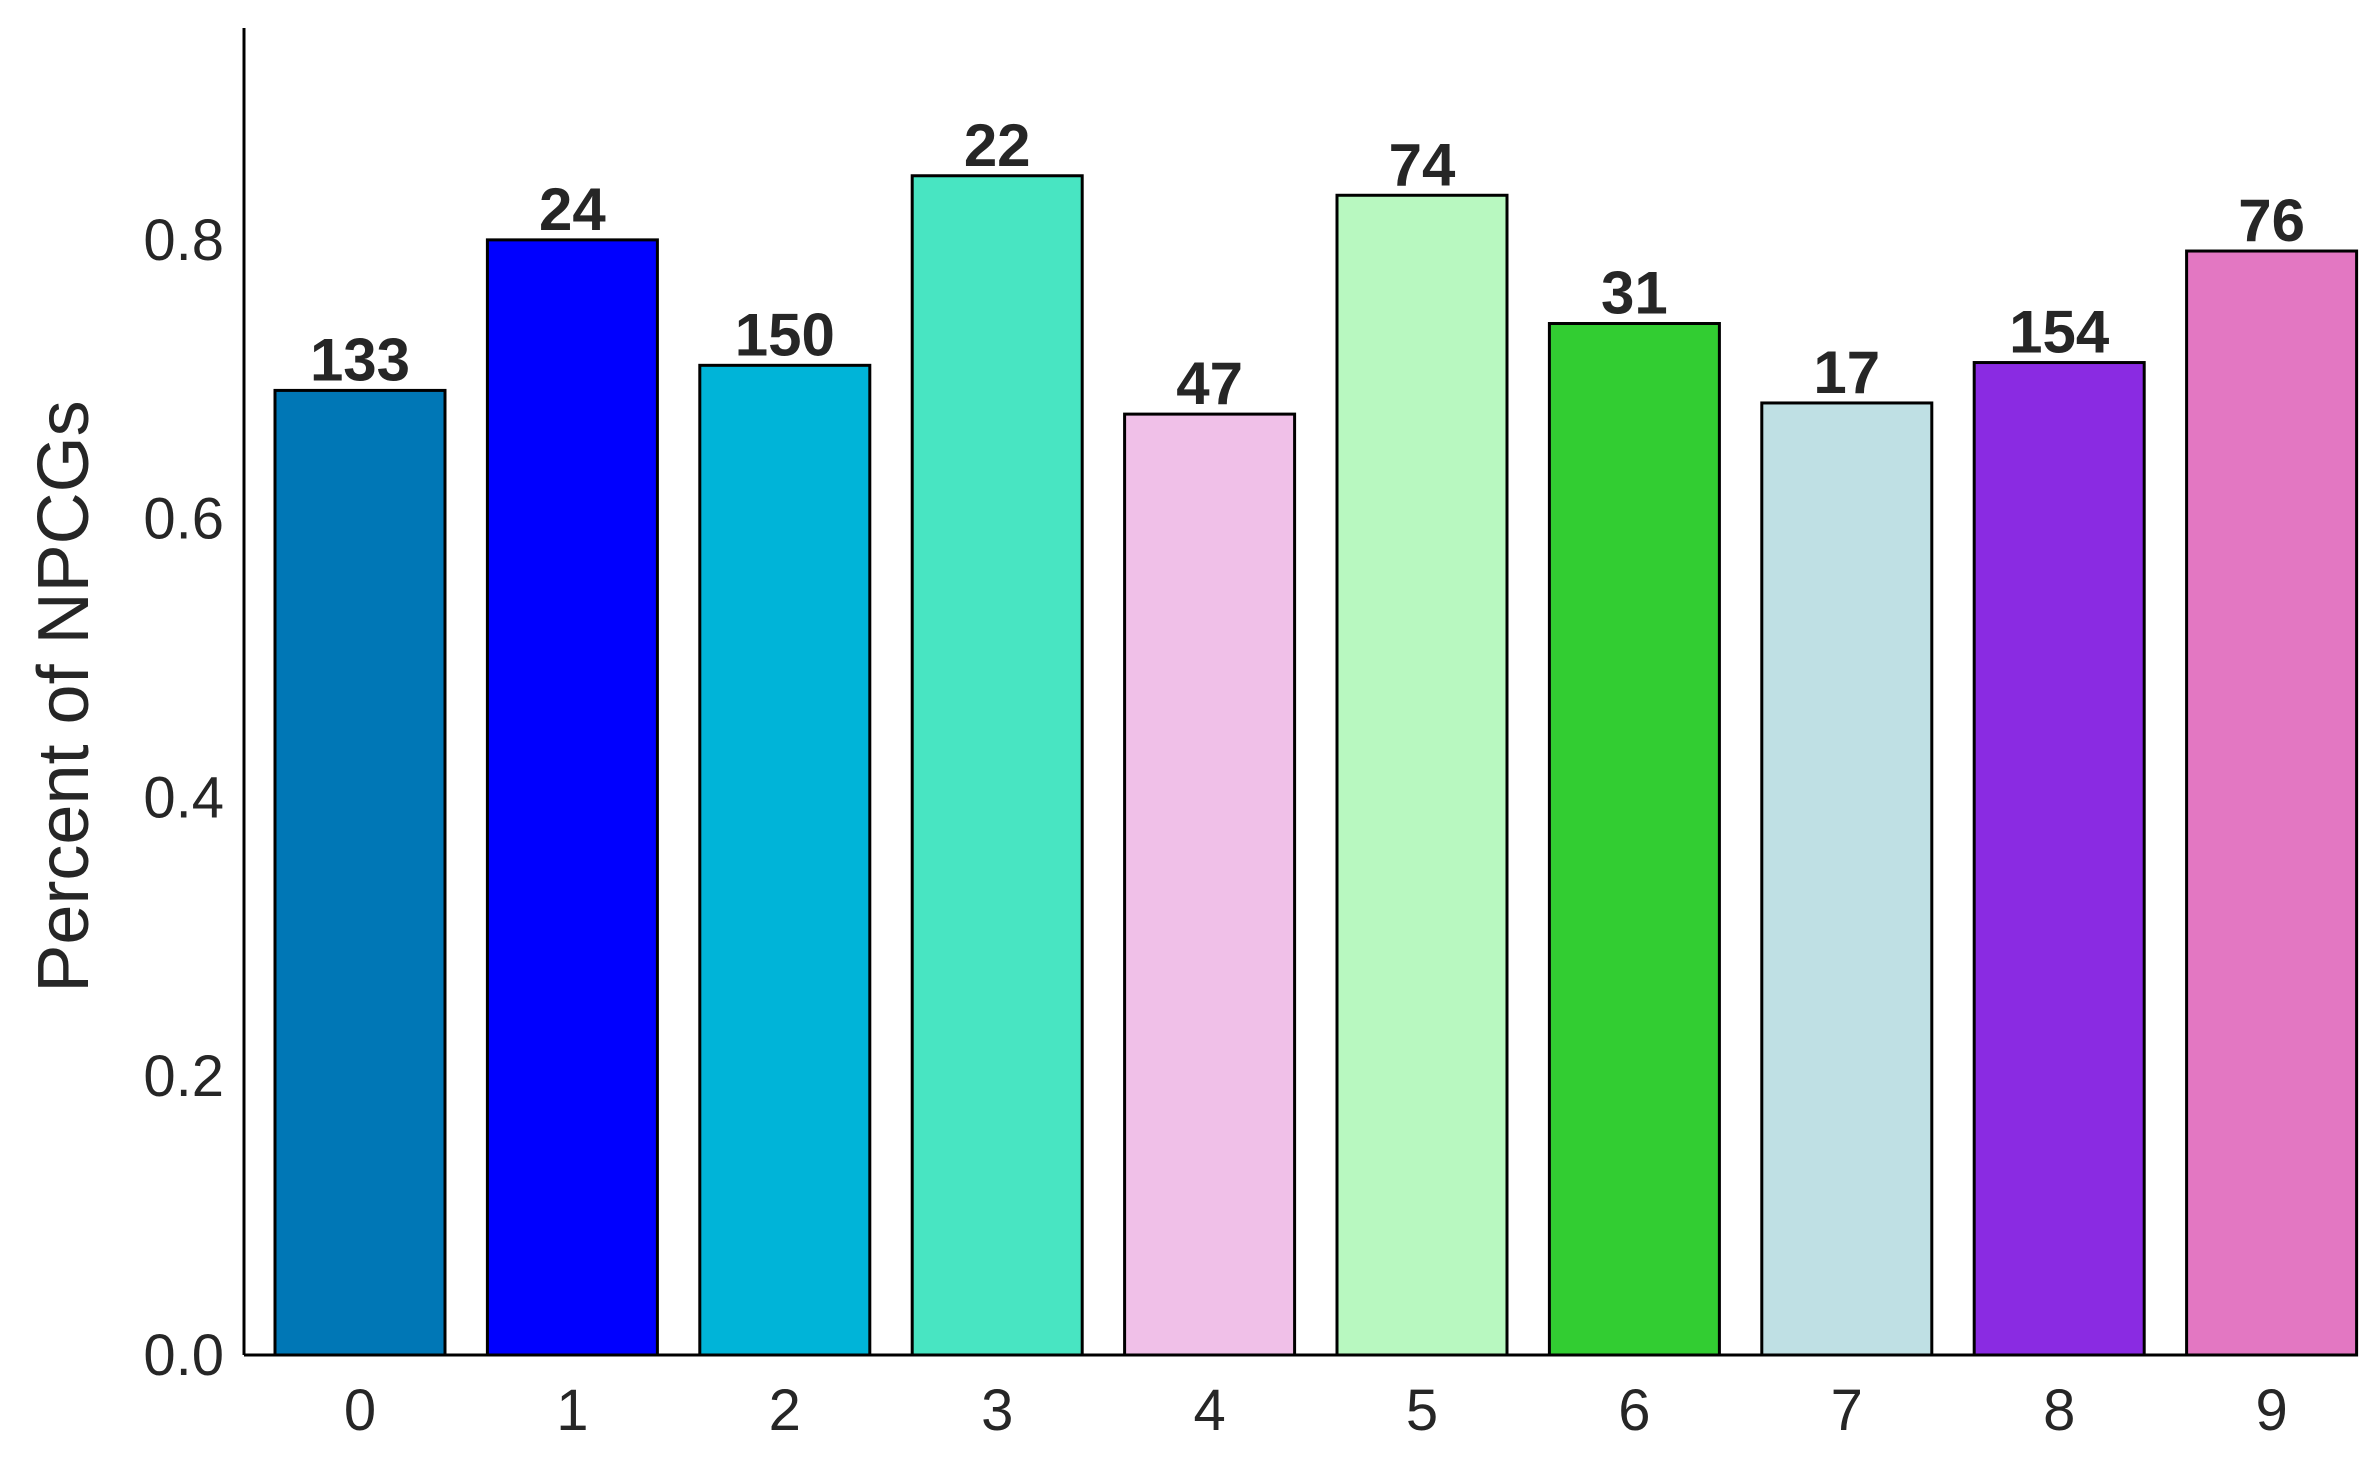  Describe the element at coordinates (997, 145) in the screenshot. I see `bar-label-3: 22` at that location.